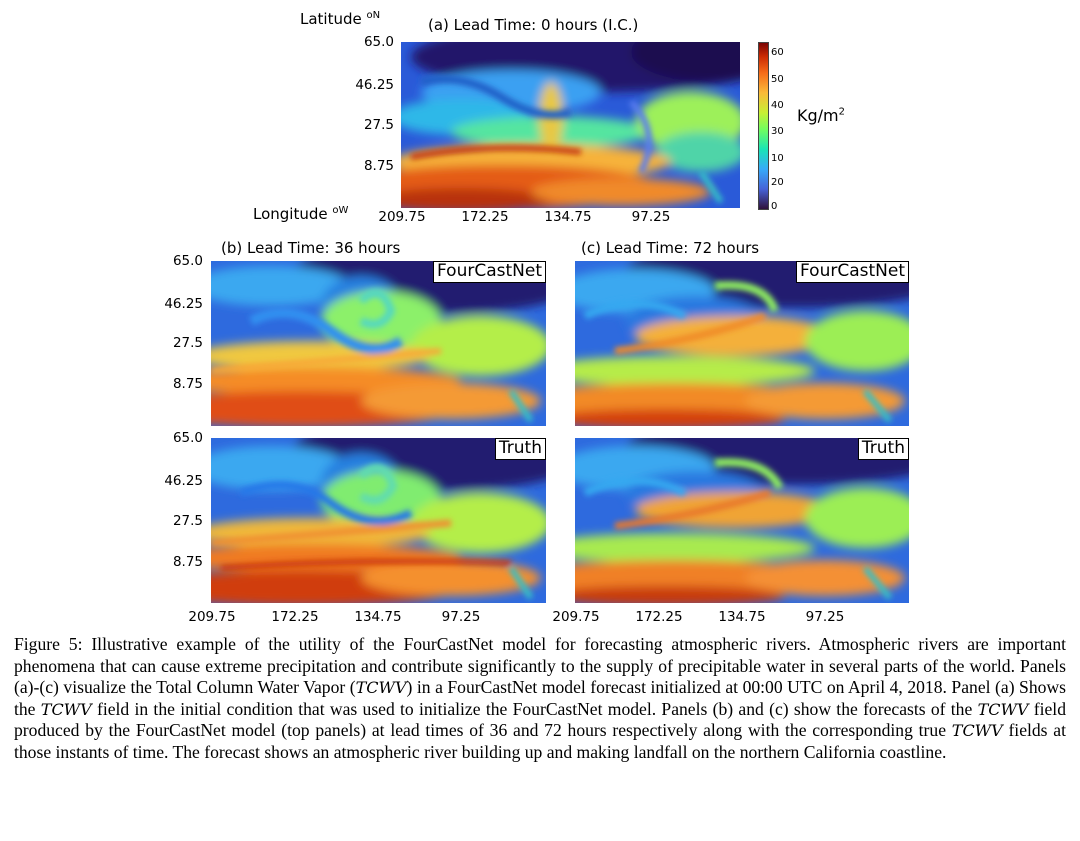 This screenshot has height=841, width=1080. What do you see at coordinates (187, 438) in the screenshot?
I see `panel-b-truth-ytick: 65.0` at bounding box center [187, 438].